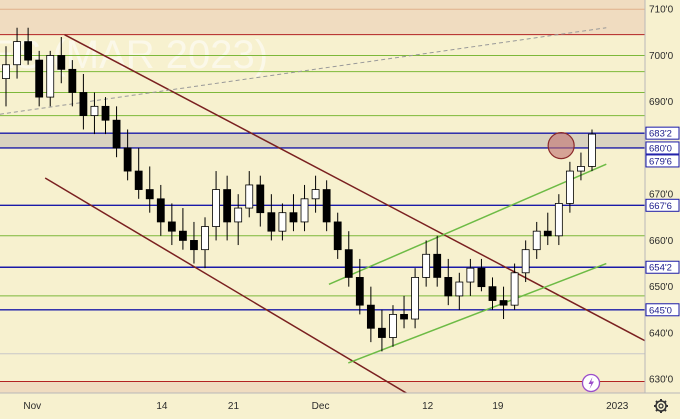 Image resolution: width=680 pixels, height=419 pixels. Describe the element at coordinates (661, 287) in the screenshot. I see `y-tick-label: 650'0` at that location.